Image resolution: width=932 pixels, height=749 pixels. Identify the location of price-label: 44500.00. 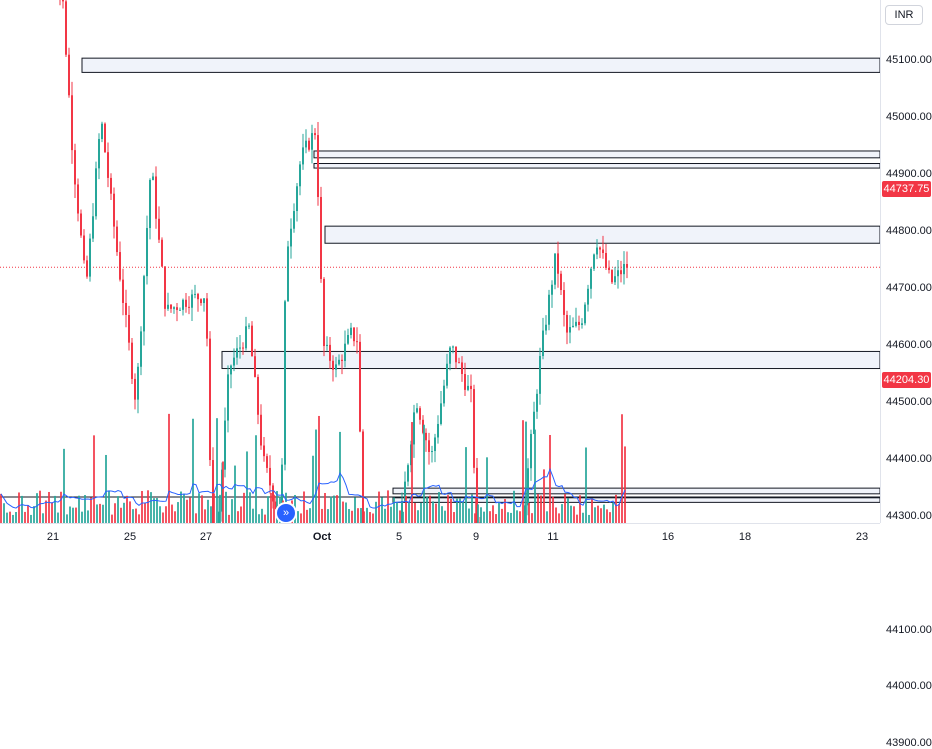
(909, 401).